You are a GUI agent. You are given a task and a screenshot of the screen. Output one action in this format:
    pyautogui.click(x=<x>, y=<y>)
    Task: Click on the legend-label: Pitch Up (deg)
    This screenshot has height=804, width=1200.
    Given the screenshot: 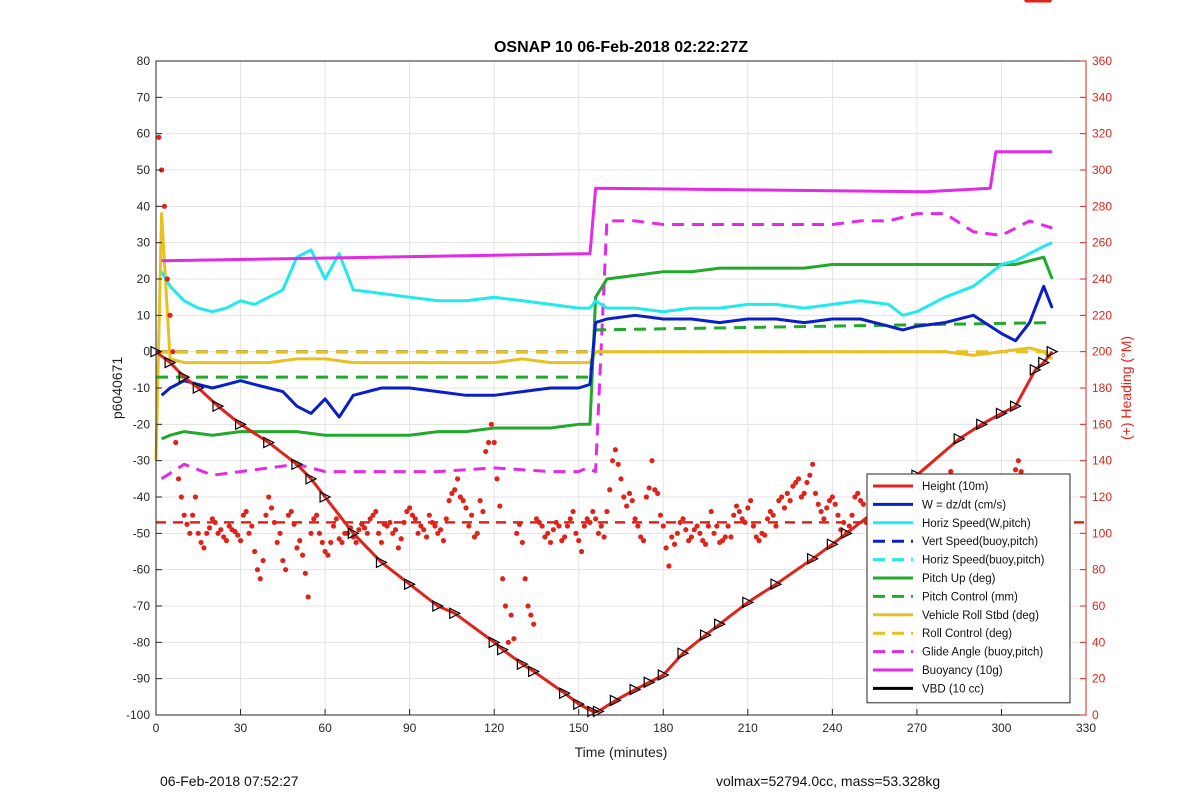 What is the action you would take?
    pyautogui.click(x=959, y=579)
    